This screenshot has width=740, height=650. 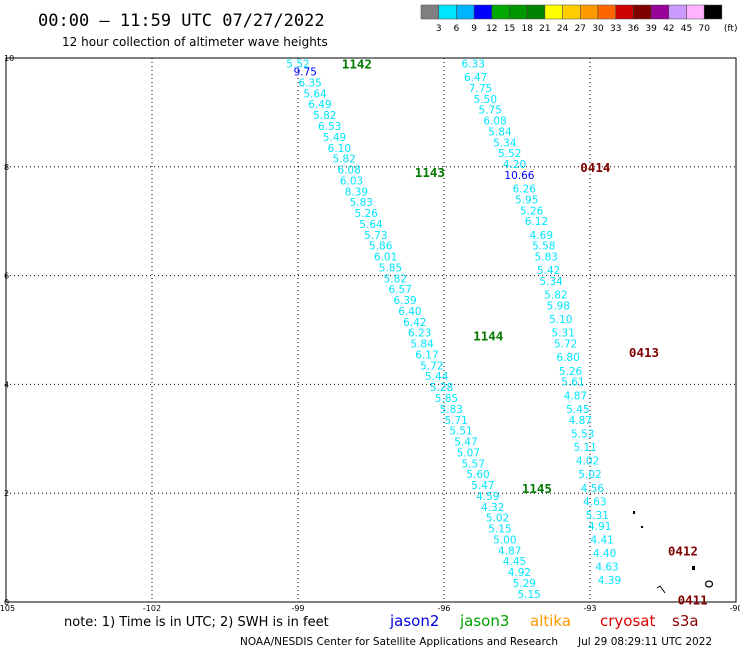 What do you see at coordinates (550, 621) in the screenshot?
I see `mission-altika: altika` at bounding box center [550, 621].